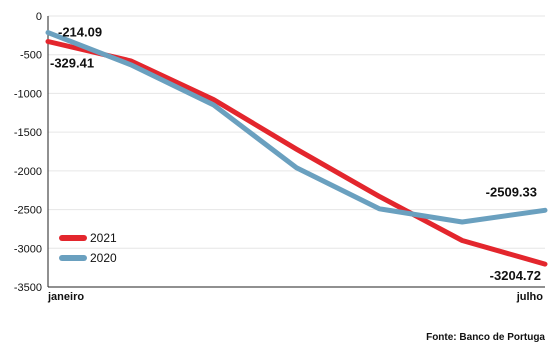  What do you see at coordinates (28, 288) in the screenshot?
I see `y-tick-label: -3500` at bounding box center [28, 288].